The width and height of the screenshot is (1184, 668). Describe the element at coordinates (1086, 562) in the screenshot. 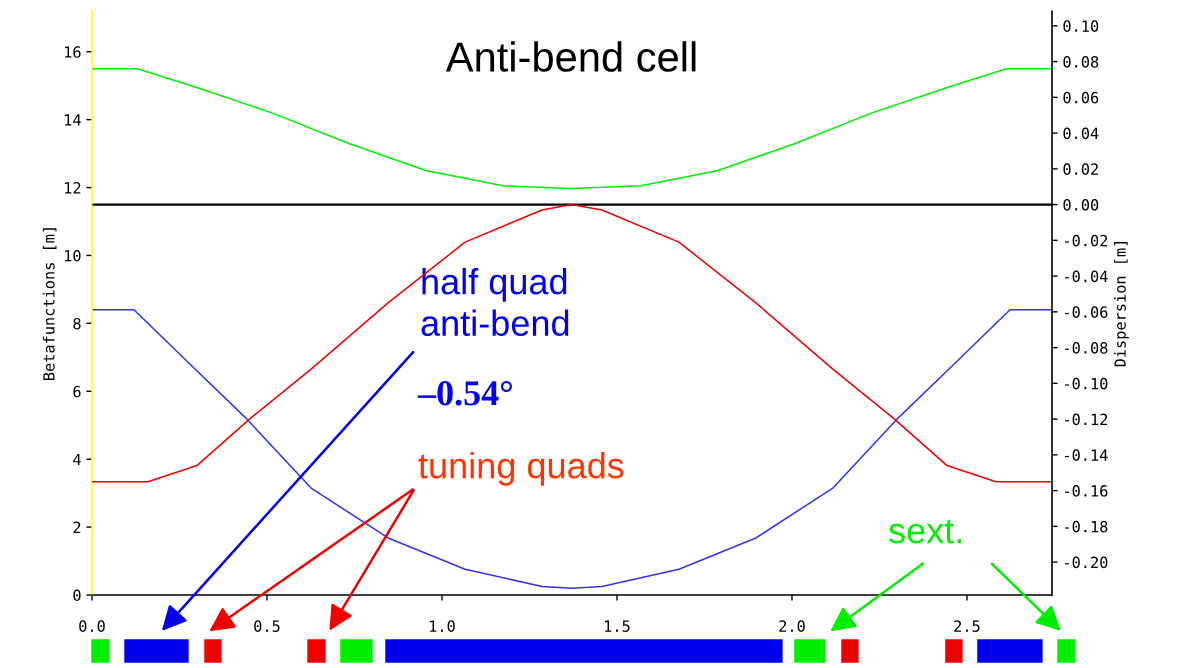

I see `y2-tick-label: -0.20` at that location.